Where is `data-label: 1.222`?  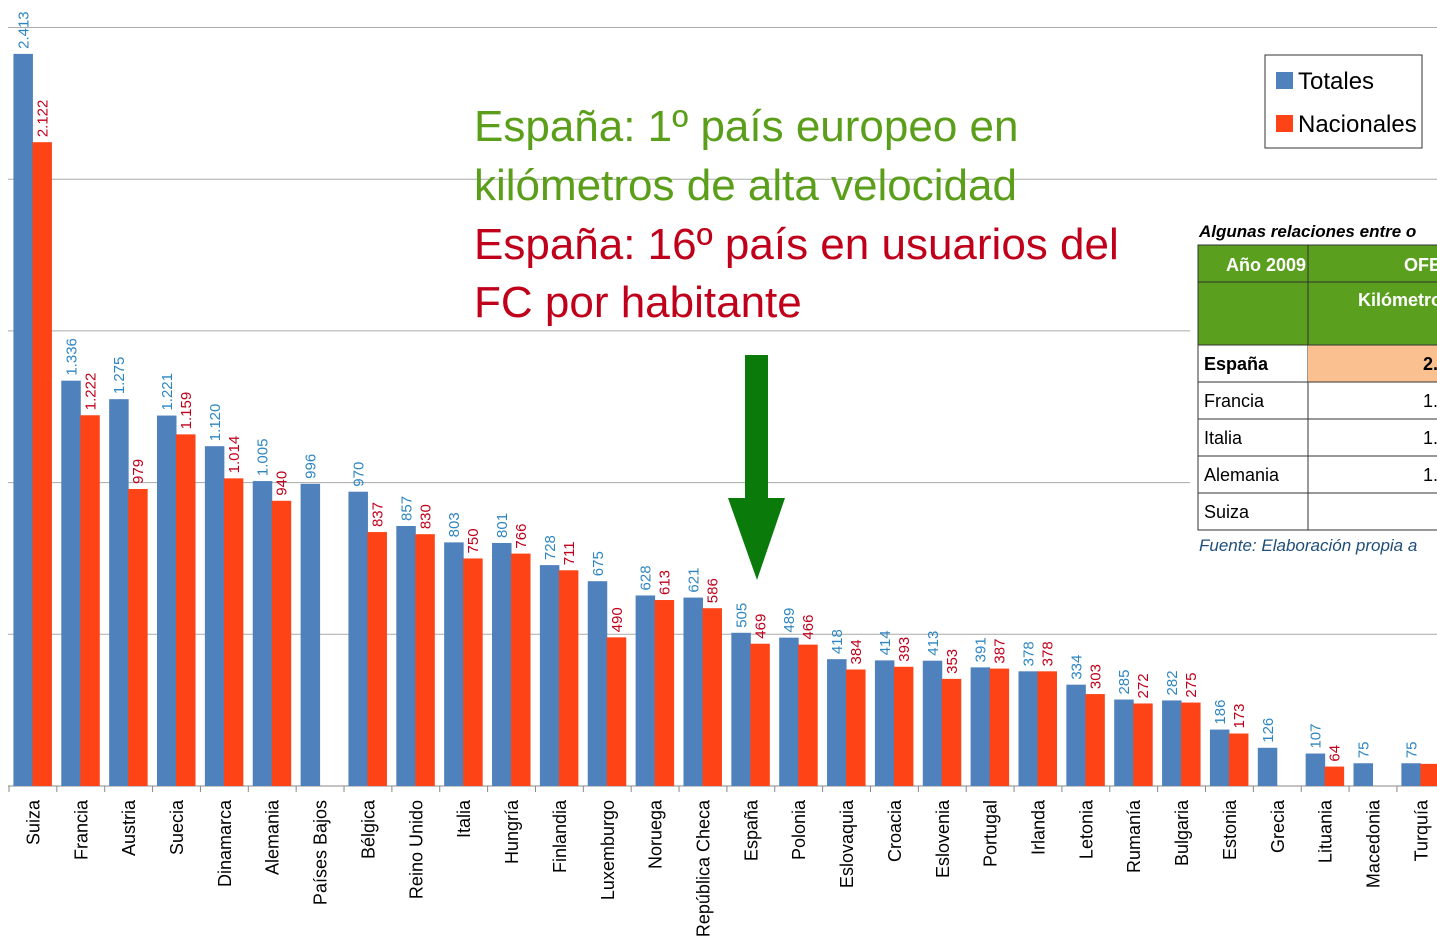 data-label: 1.222 is located at coordinates (90, 392).